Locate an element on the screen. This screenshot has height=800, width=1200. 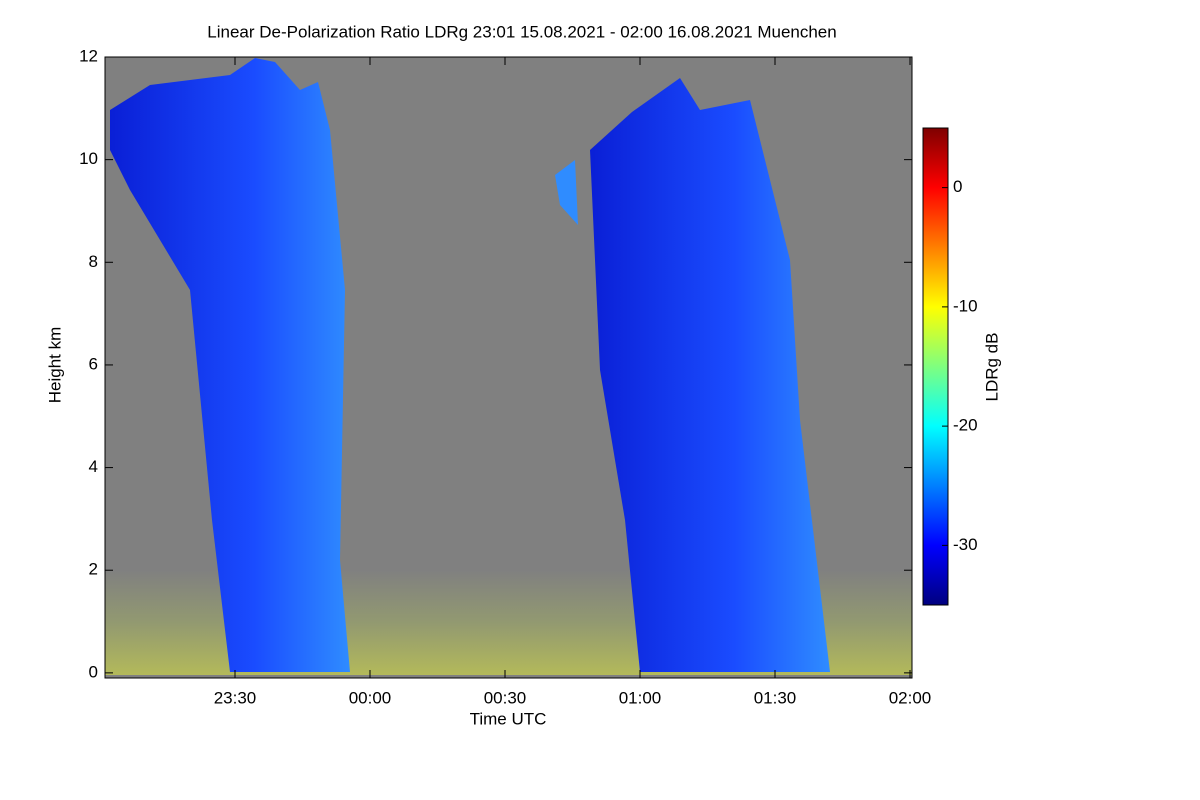
x-tick-label: 01:30 is located at coordinates (775, 697).